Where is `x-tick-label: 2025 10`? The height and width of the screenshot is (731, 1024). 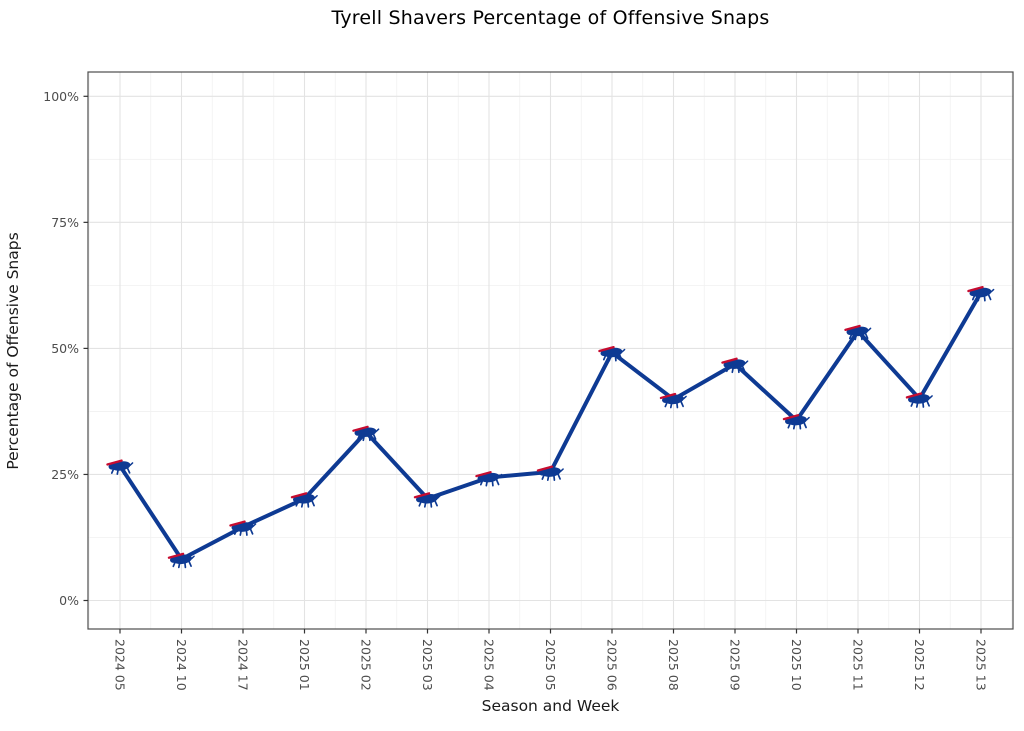
x-tick-label: 2025 10 is located at coordinates (796, 665).